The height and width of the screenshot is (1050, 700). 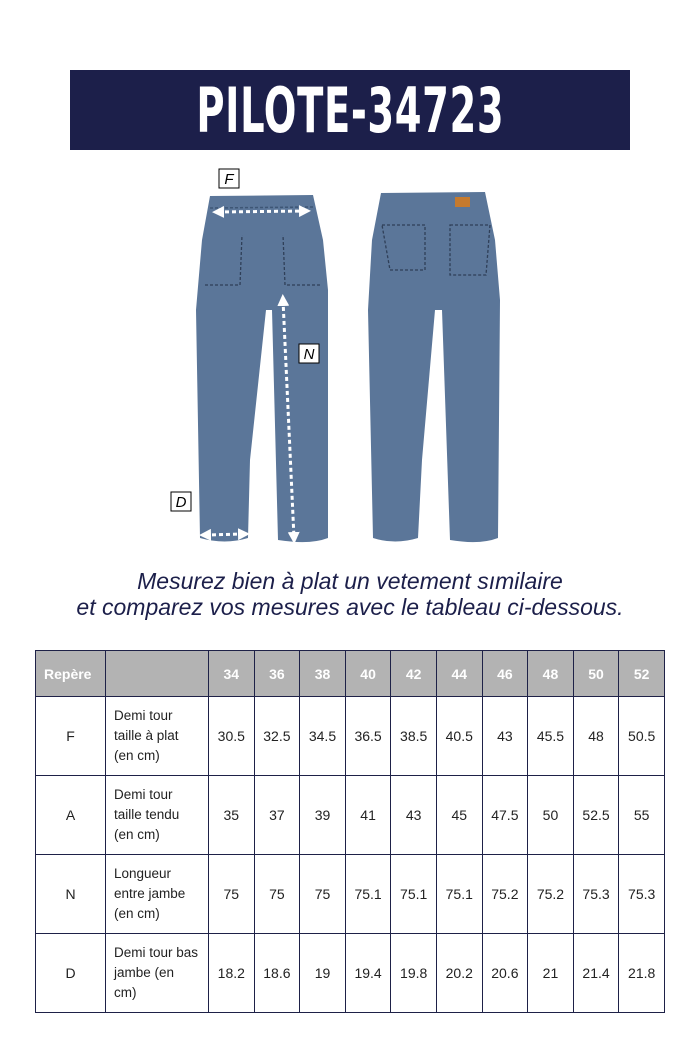 What do you see at coordinates (322, 815) in the screenshot?
I see `cell-value: 39` at bounding box center [322, 815].